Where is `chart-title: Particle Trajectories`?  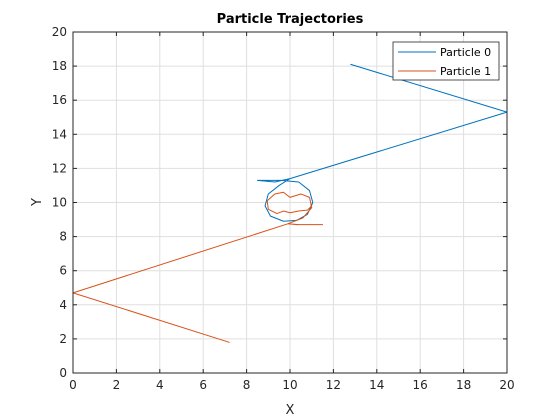
chart-title: Particle Trajectories is located at coordinates (290, 19).